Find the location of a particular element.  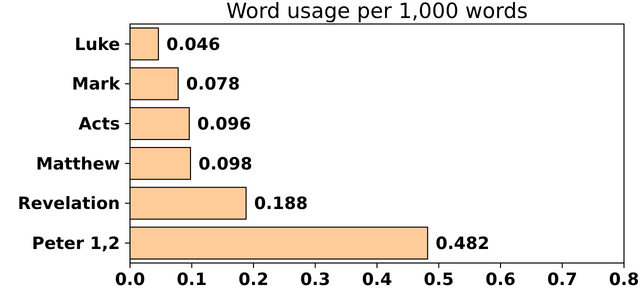

x-tick-label: 0.5 is located at coordinates (439, 280).